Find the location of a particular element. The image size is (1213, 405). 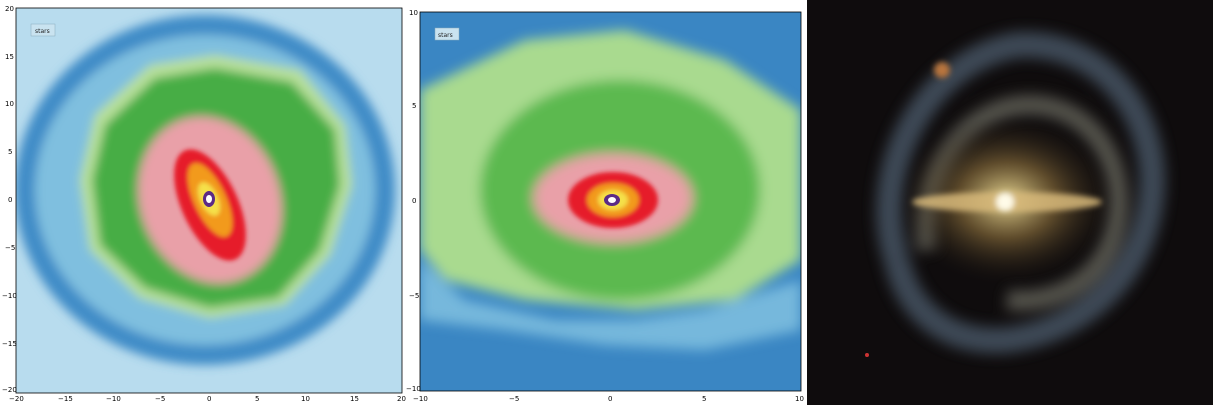

x-tick: −20 is located at coordinates (16, 399).